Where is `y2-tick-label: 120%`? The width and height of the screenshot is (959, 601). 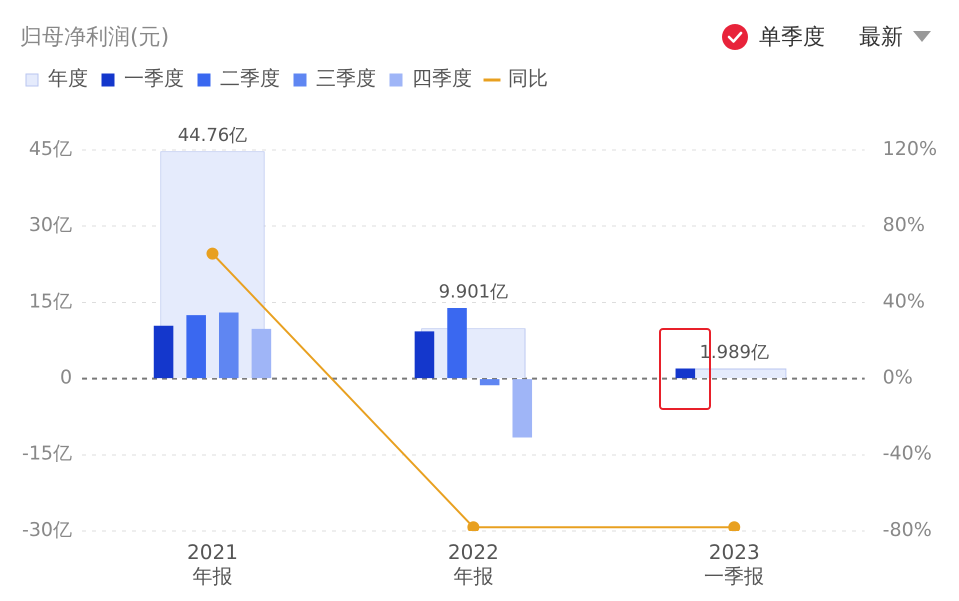
y2-tick-label: 120% is located at coordinates (910, 149).